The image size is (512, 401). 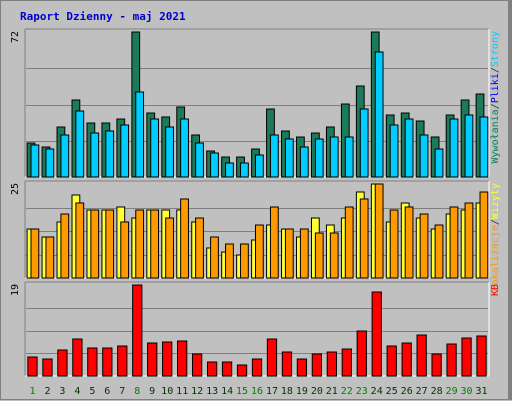 I want to click on chart-title: Raport Dzienny - maj 2021, so click(x=103, y=16).